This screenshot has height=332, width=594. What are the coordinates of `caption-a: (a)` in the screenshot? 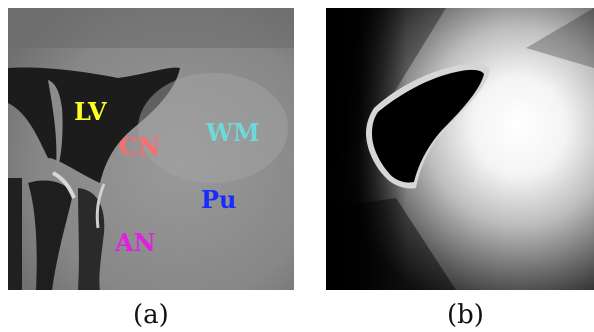 It's located at (151, 315).